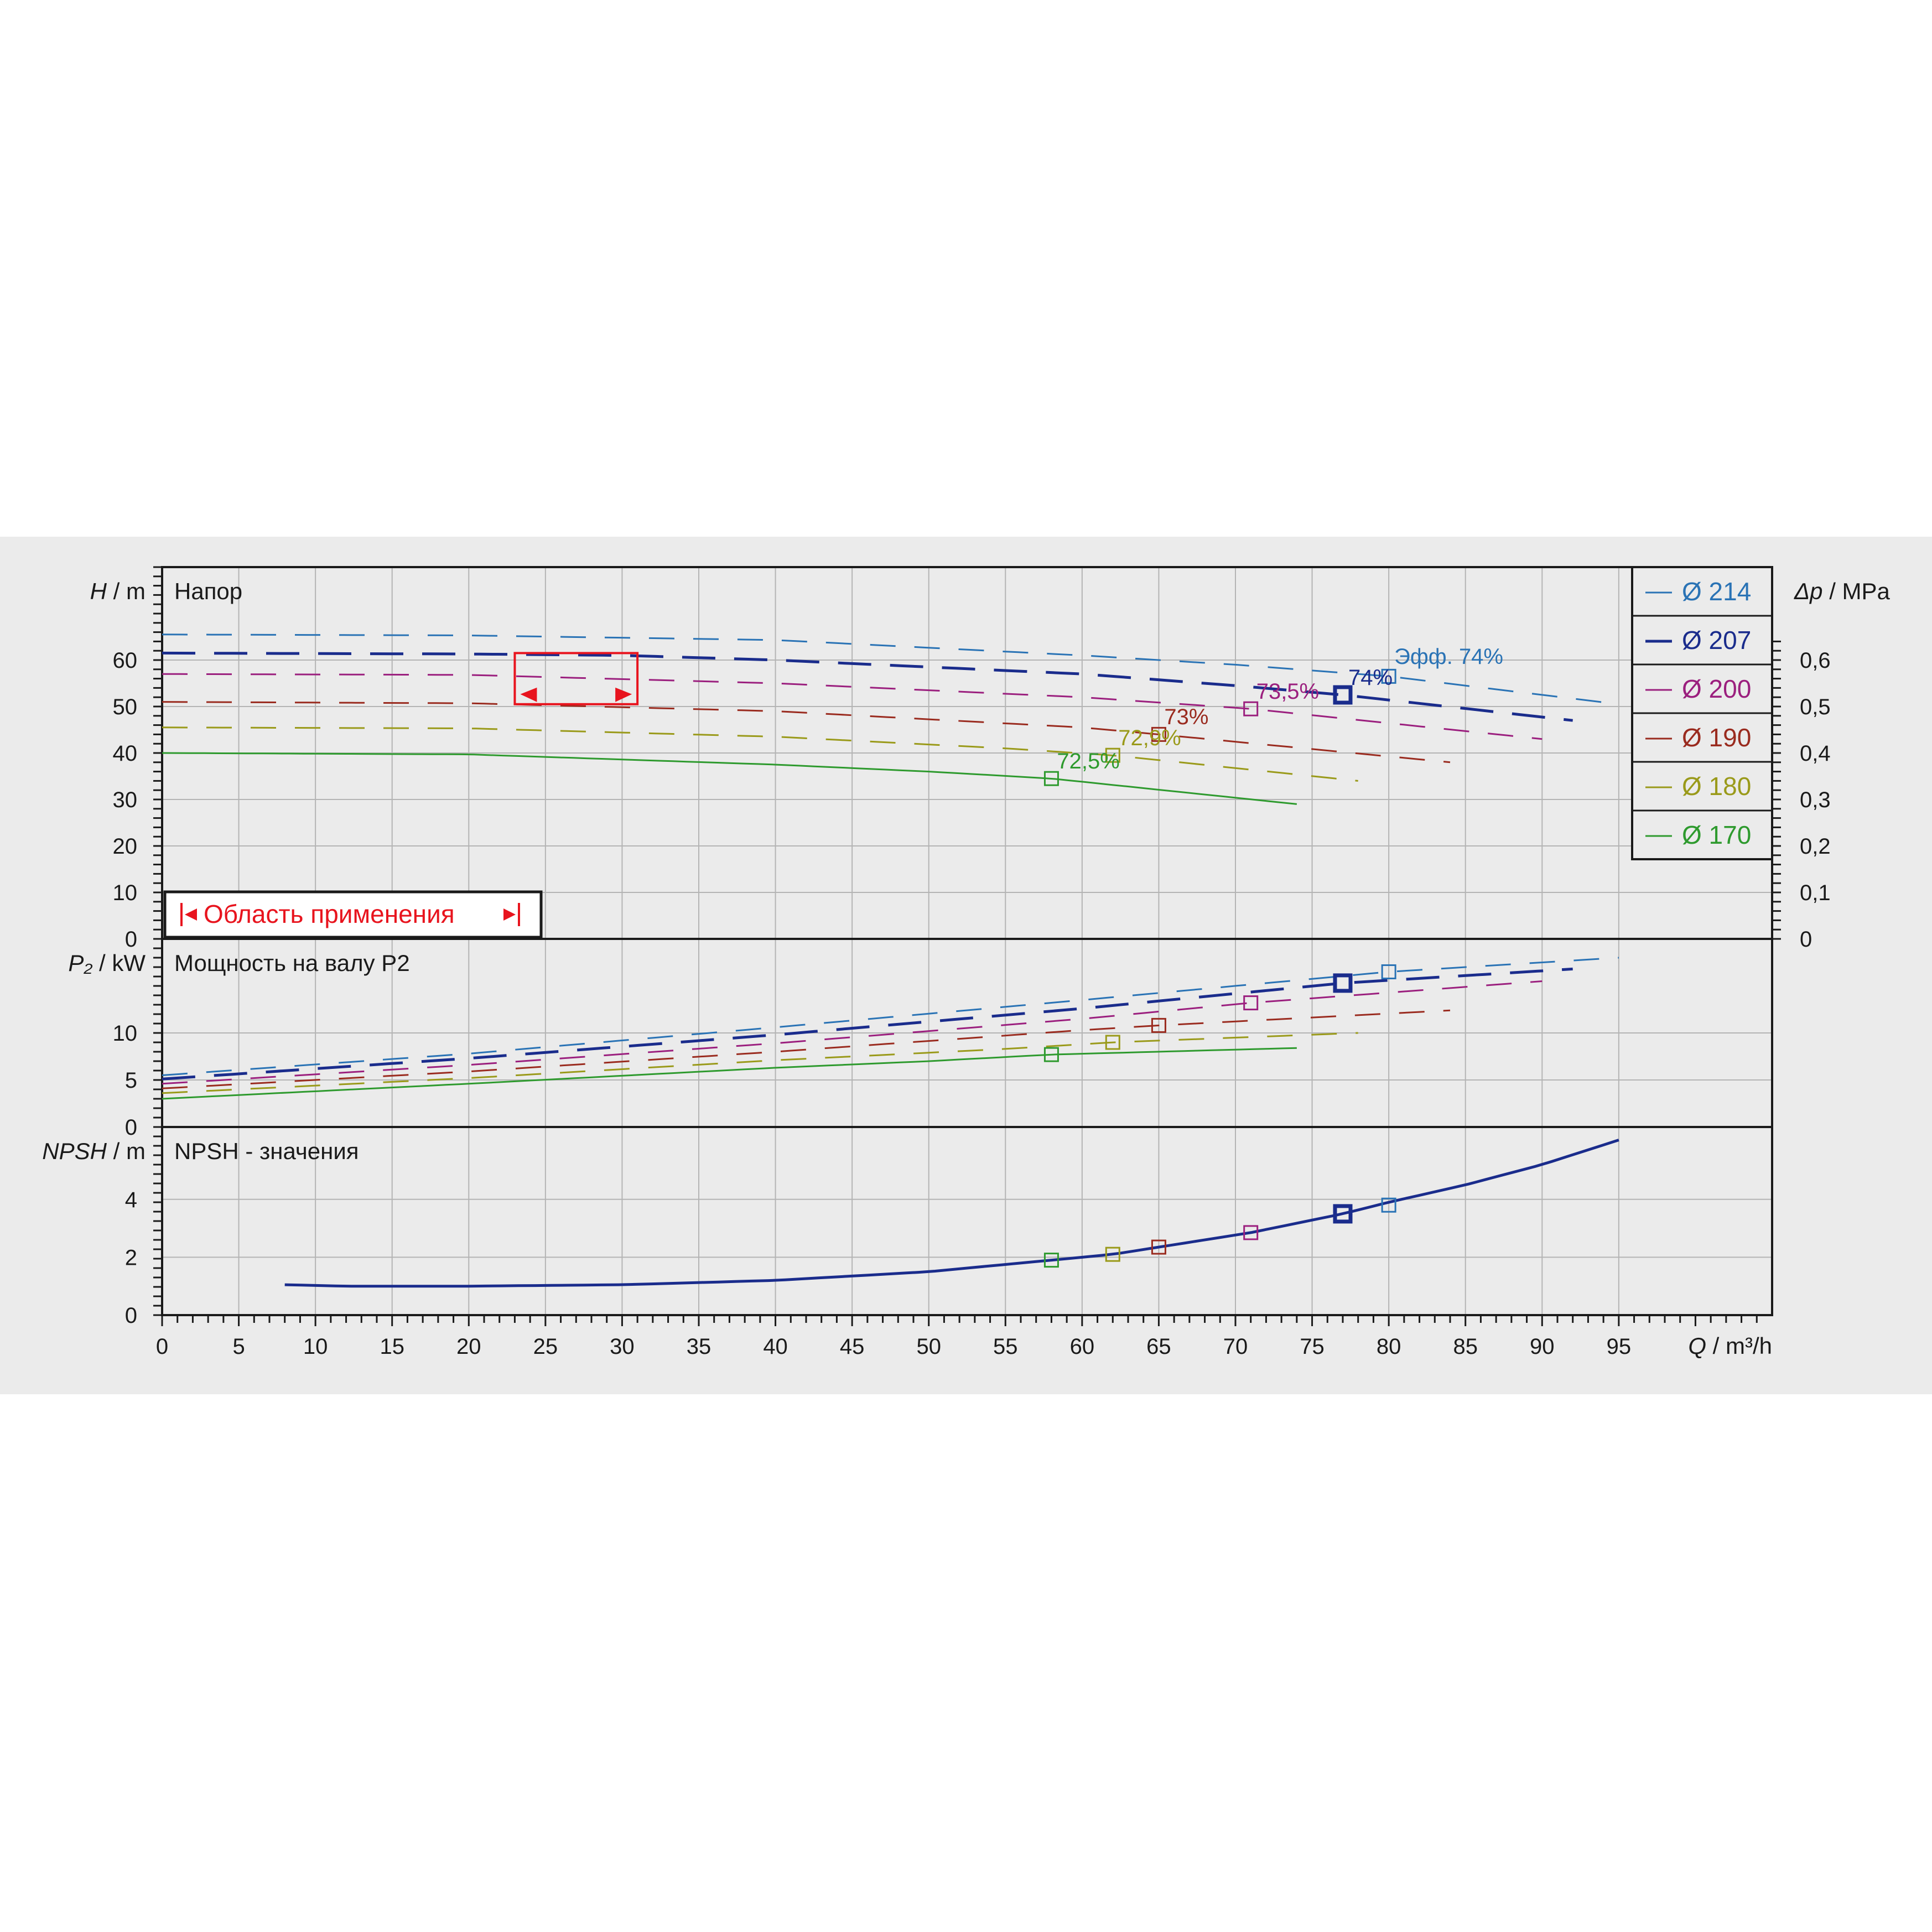  What do you see at coordinates (1716, 688) in the screenshot?
I see `legend-entry: Ø 200` at bounding box center [1716, 688].